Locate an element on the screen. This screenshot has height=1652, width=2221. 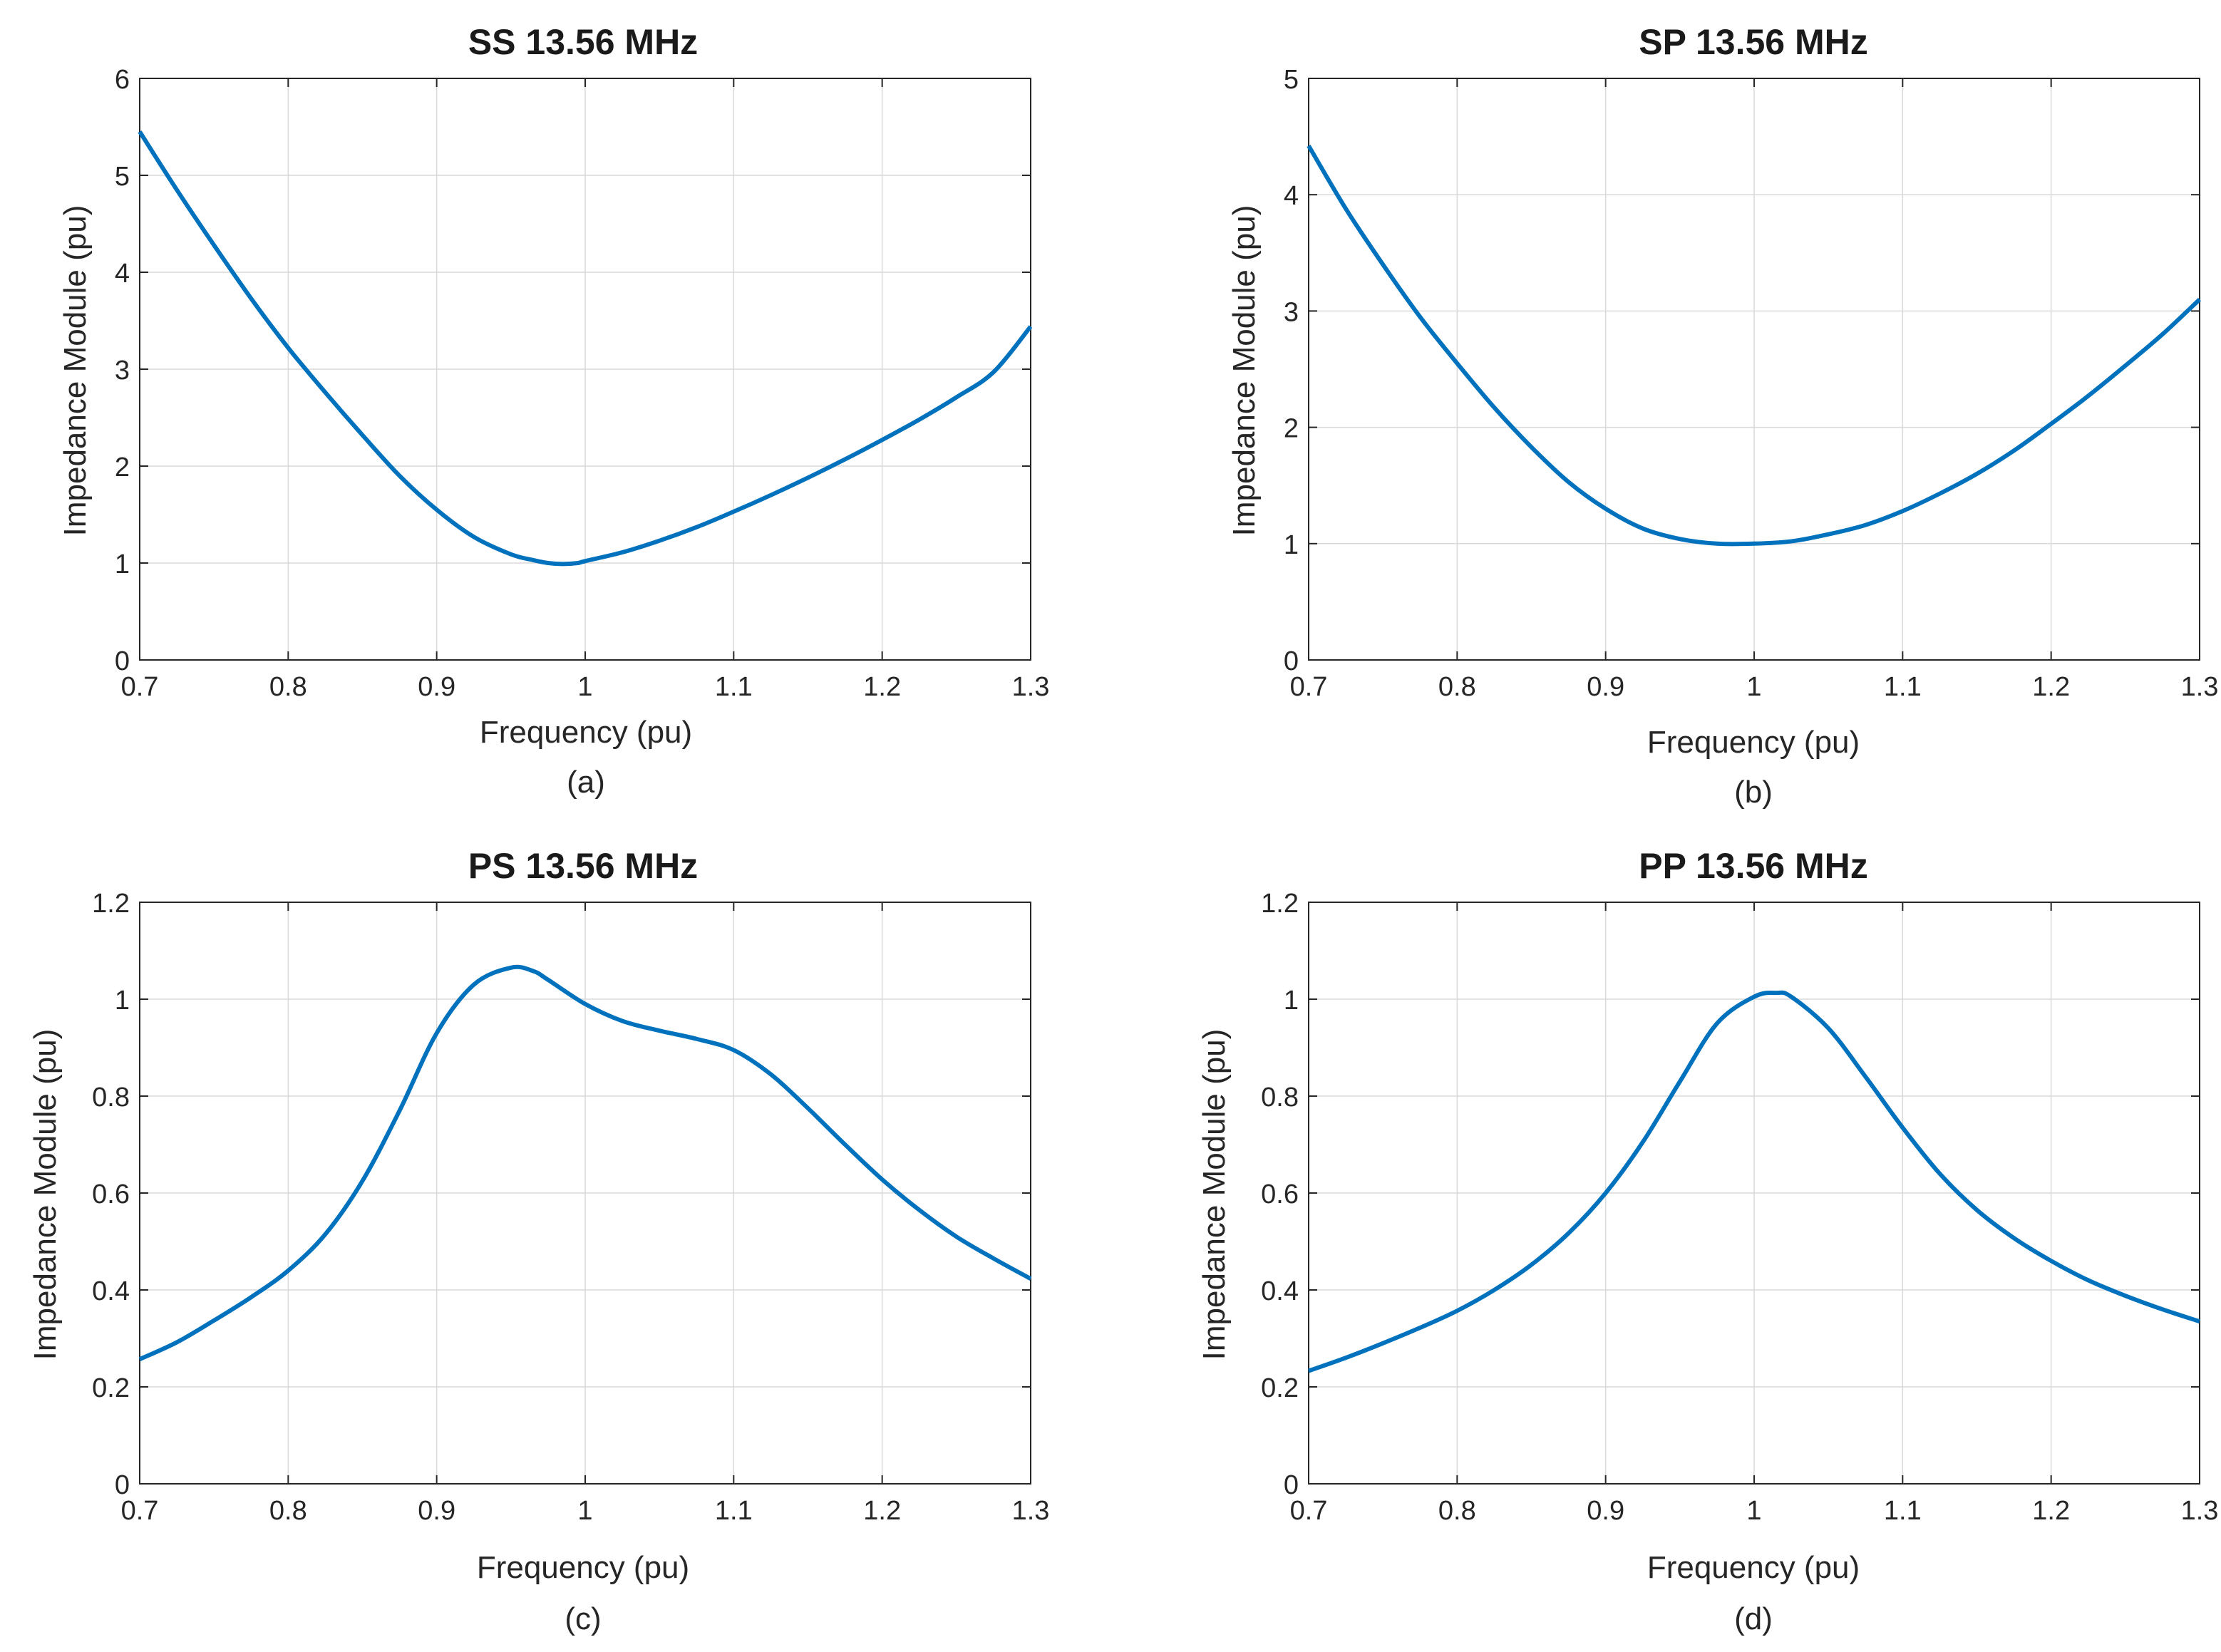
panel-caption: (d) is located at coordinates (1753, 1618).